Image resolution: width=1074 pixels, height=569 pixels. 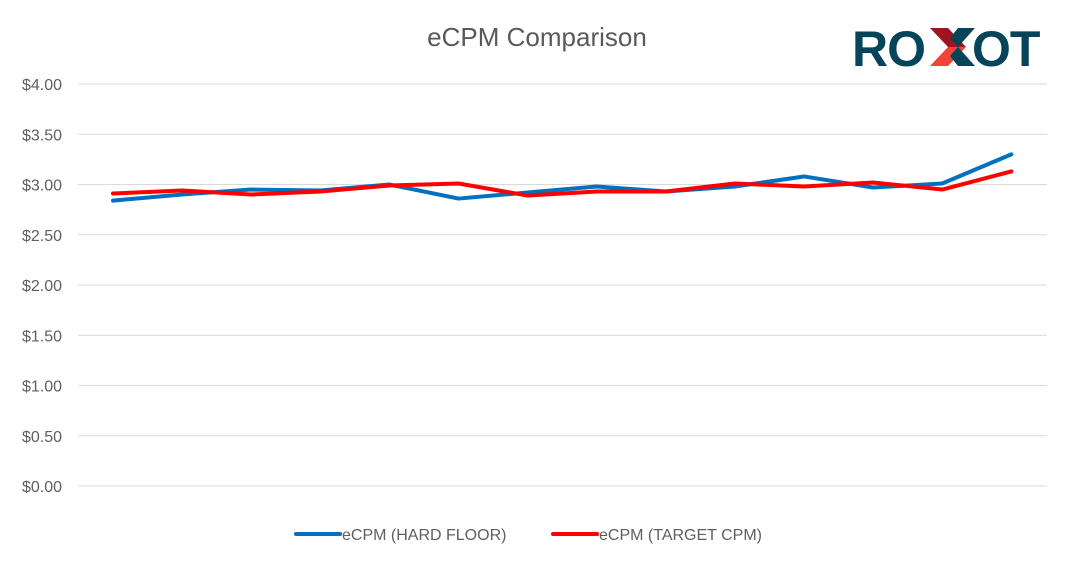 What do you see at coordinates (42, 135) in the screenshot?
I see `y-tick-label: $3.50` at bounding box center [42, 135].